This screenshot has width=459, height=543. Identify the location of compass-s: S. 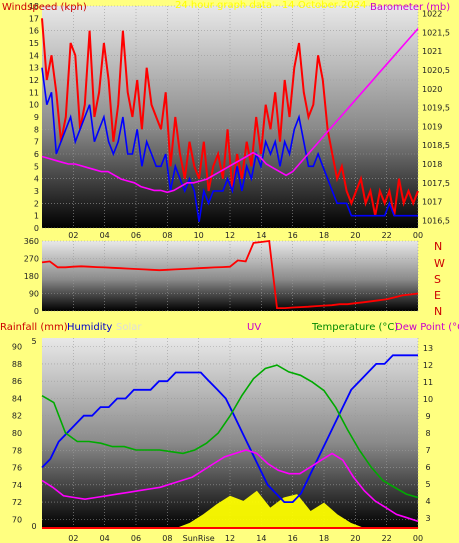
(437, 279).